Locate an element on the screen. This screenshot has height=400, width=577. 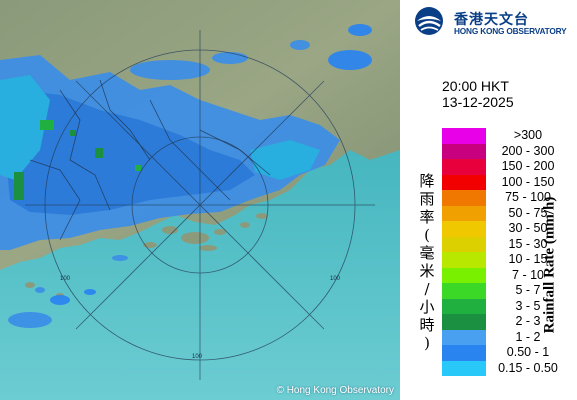
legend-title-english: Rainfall Rate (mm/h) is located at coordinates (550, 265).